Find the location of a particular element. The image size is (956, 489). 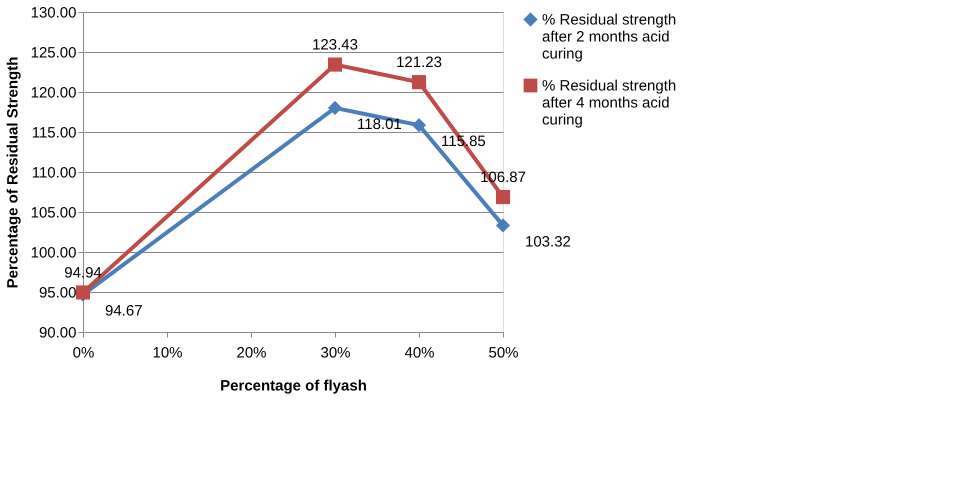

x-tick-label: 50% is located at coordinates (503, 353).